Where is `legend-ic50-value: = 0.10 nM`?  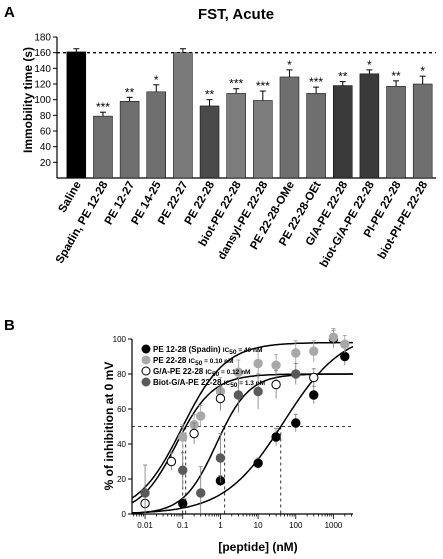 legend-ic50-value: = 0.10 nM is located at coordinates (217, 361).